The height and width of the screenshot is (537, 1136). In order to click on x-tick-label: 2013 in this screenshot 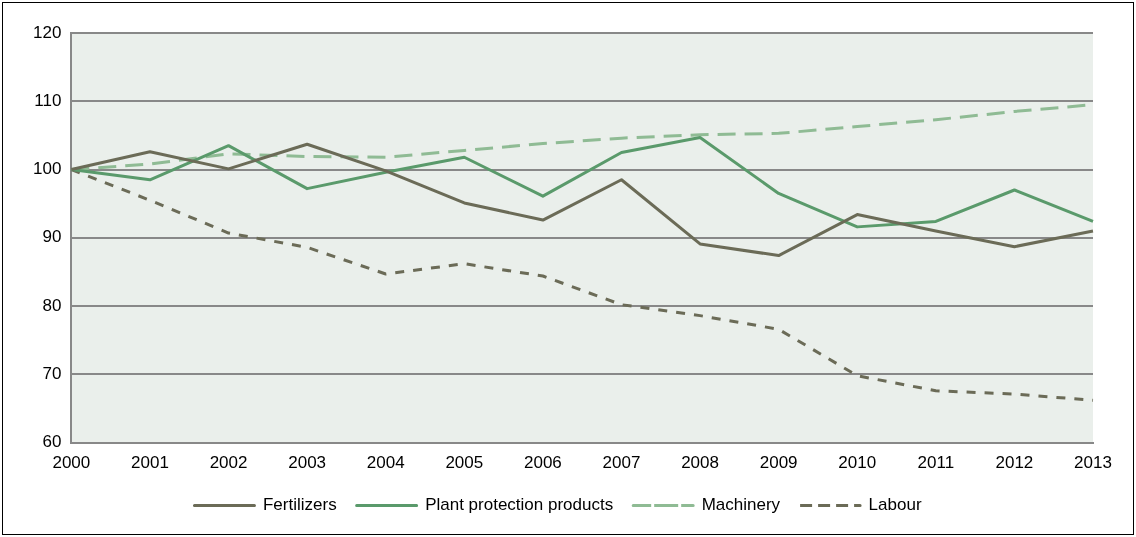, I will do `click(1093, 463)`.